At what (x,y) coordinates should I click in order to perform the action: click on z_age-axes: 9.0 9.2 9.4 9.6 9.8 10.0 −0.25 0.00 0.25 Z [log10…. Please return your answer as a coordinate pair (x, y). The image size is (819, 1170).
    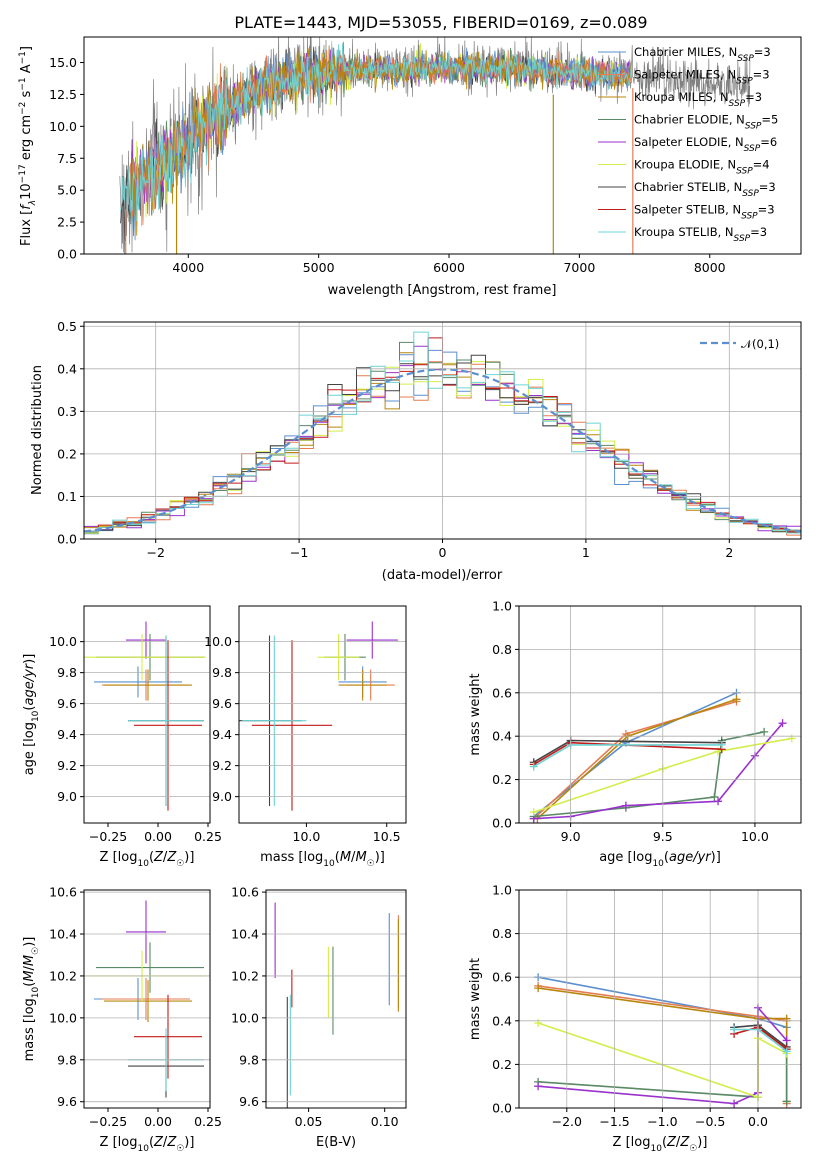
    Looking at the image, I should click on (122, 737).